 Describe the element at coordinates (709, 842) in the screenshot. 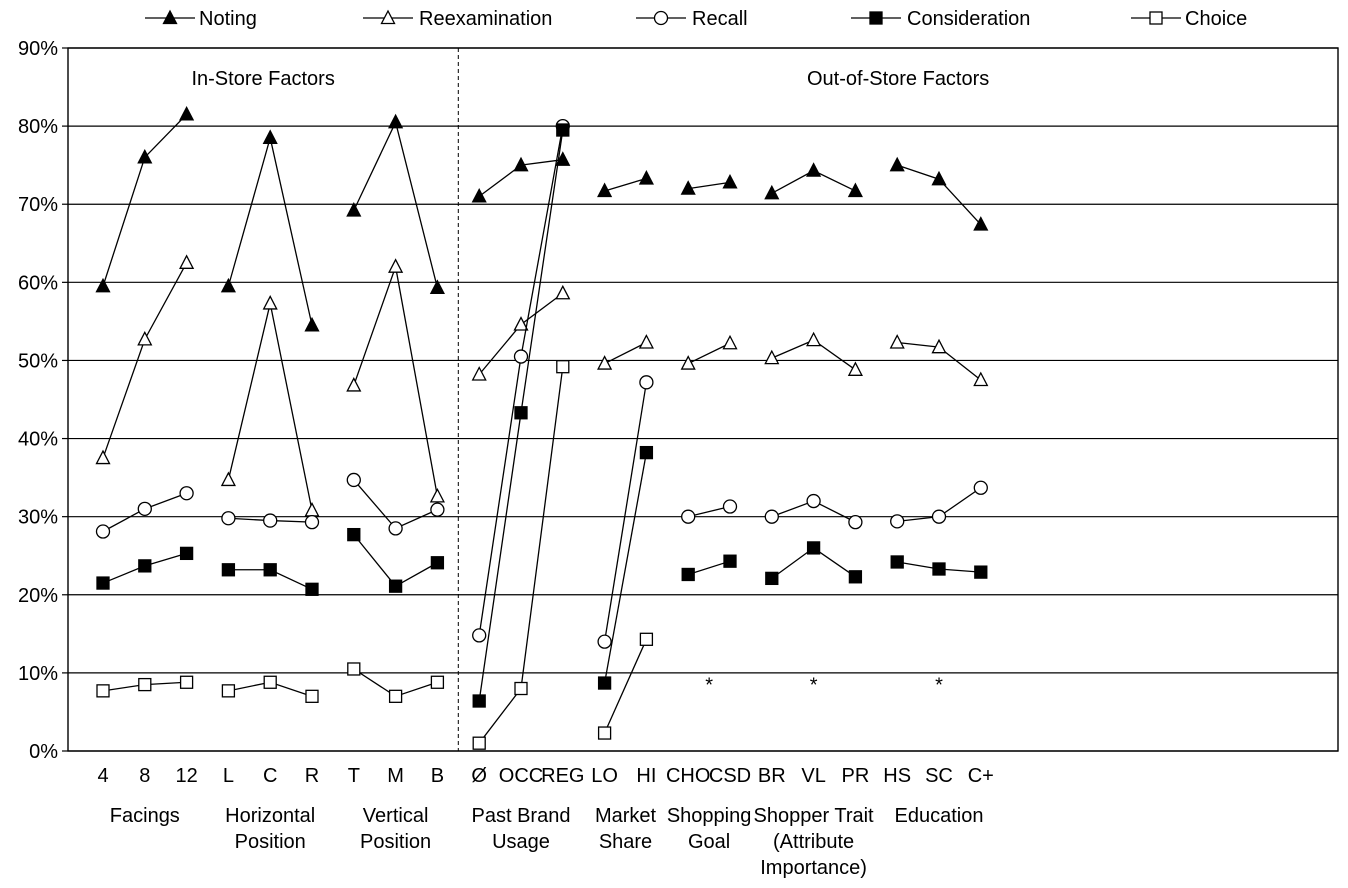

I see `group-label: Goal` at that location.